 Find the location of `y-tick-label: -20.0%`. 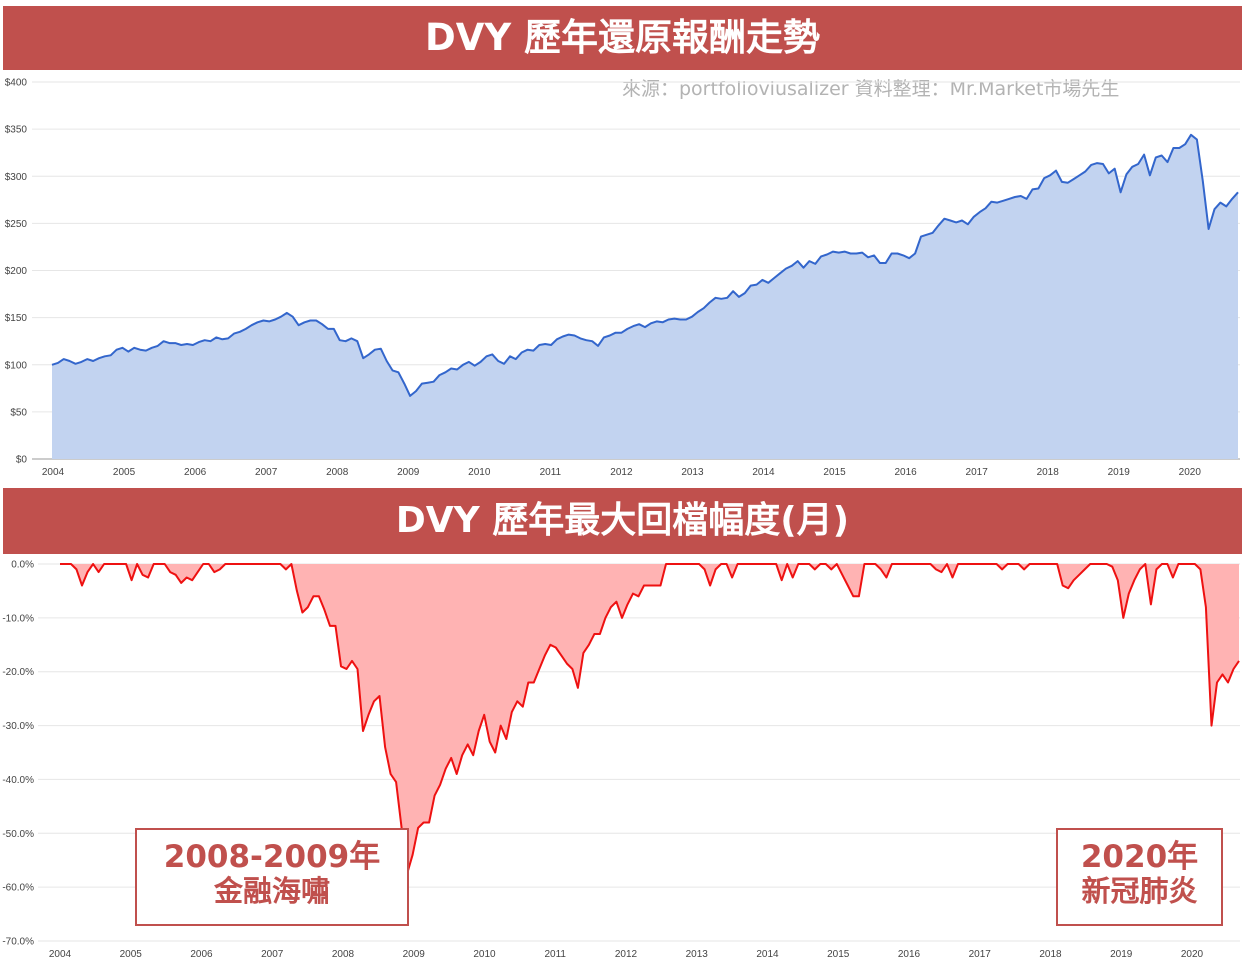

y-tick-label: -20.0% is located at coordinates (18, 672).